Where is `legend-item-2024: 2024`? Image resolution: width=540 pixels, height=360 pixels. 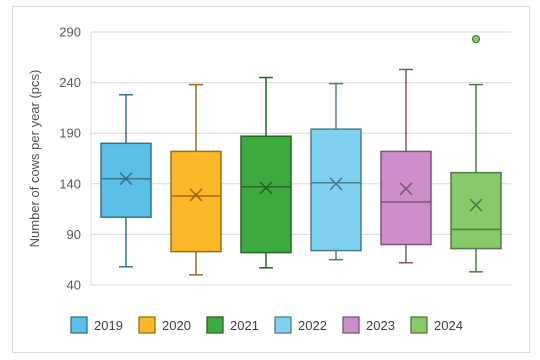 legend-item-2024: 2024 is located at coordinates (436, 325).